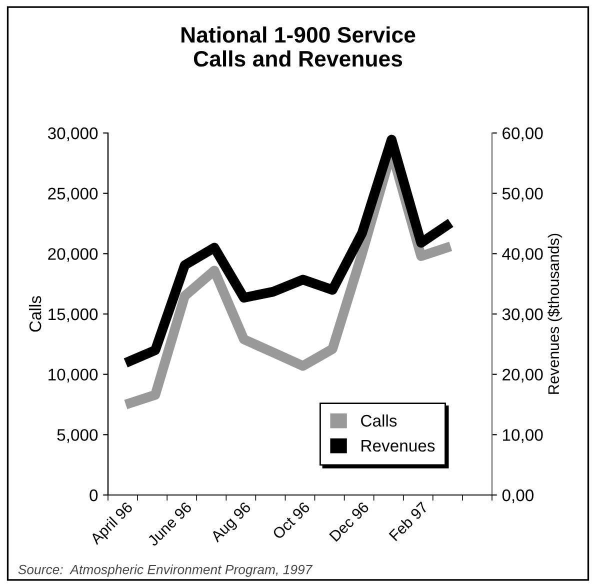 This screenshot has height=587, width=596. I want to click on x-tick-label: Feb 97, so click(408, 521).